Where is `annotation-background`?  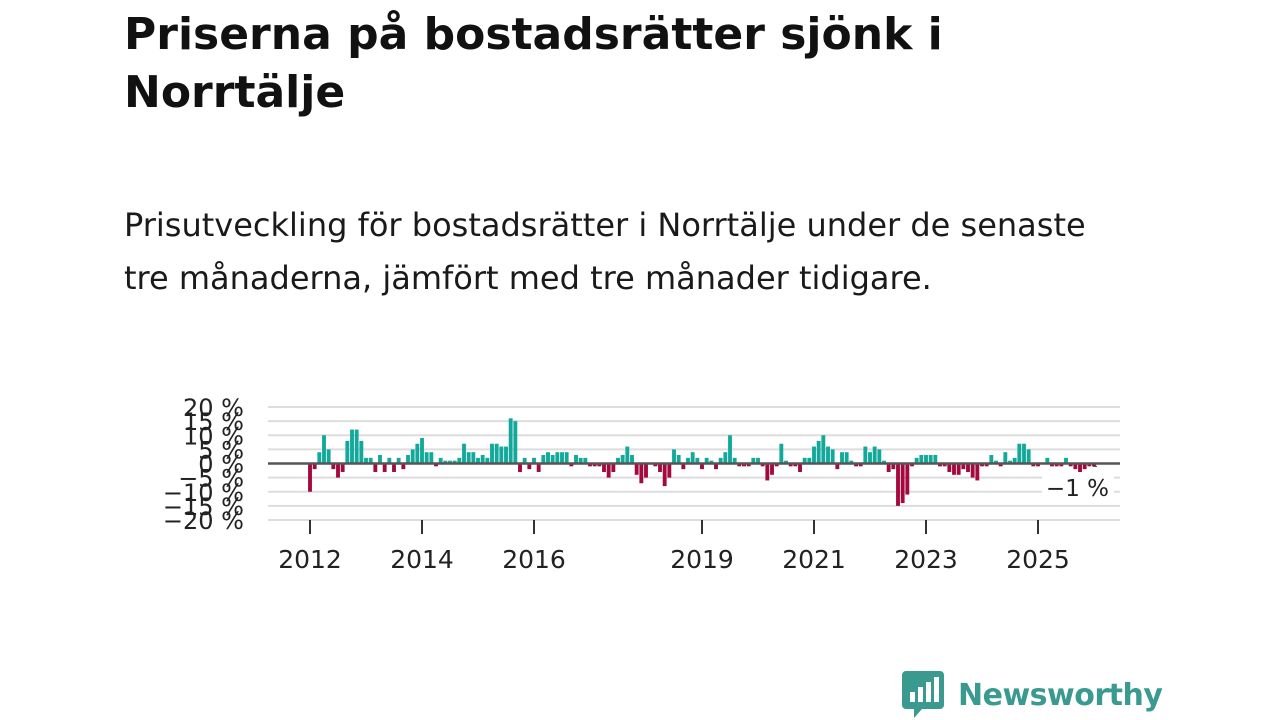 annotation-background is located at coordinates (1078, 488).